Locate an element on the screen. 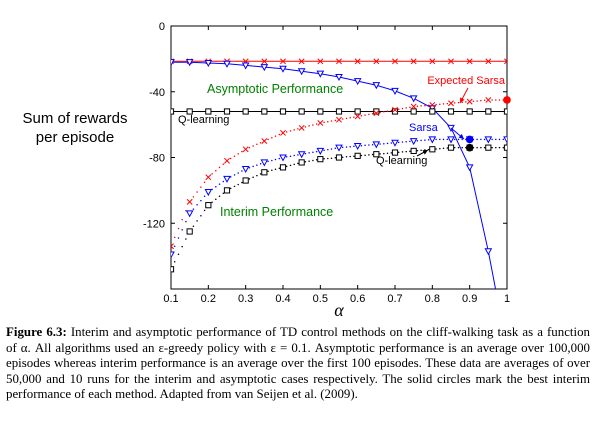  x-tick-label: 0.6 is located at coordinates (357, 299).